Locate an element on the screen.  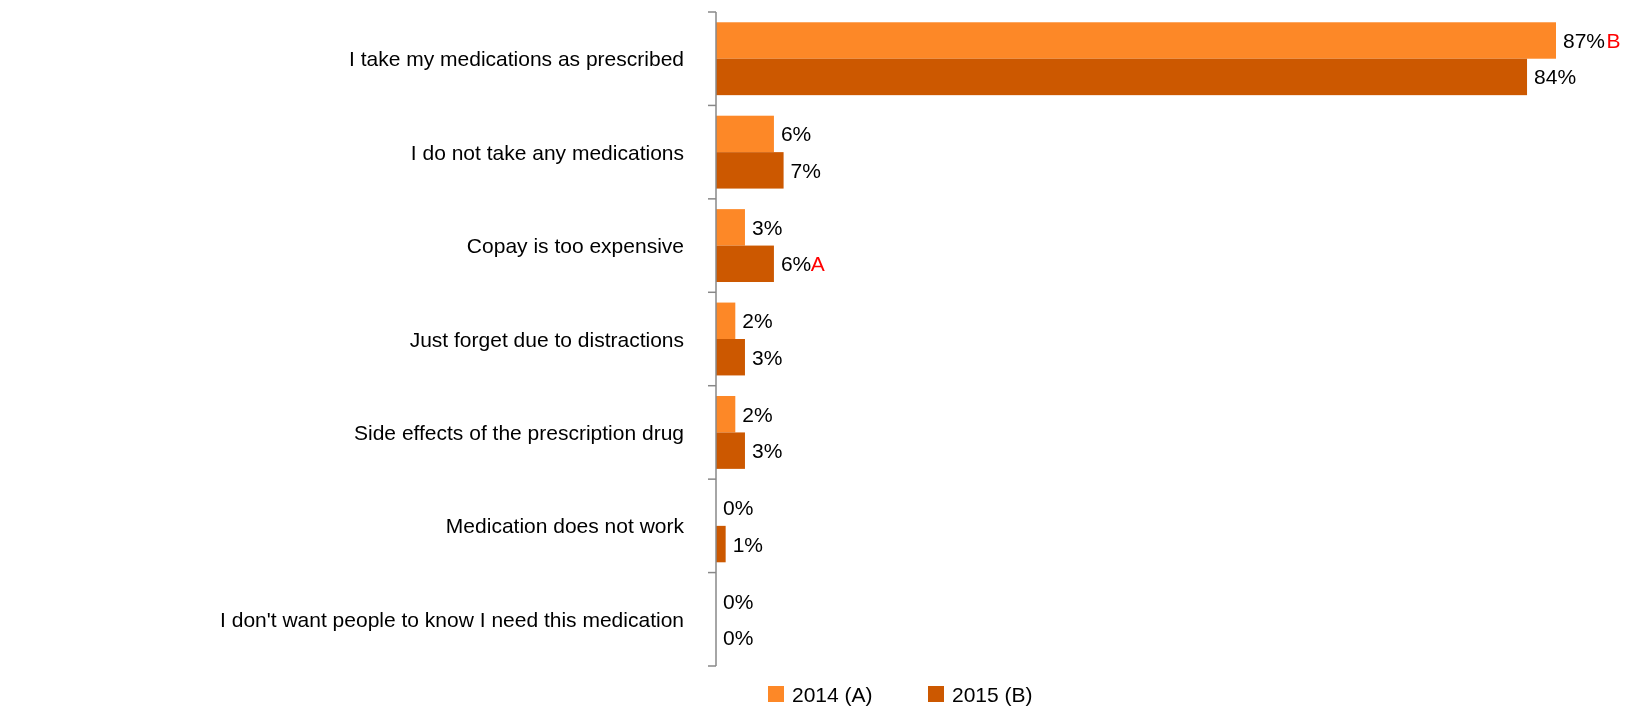
y-tick-label: Side effects of the prescription drug is located at coordinates (519, 432).